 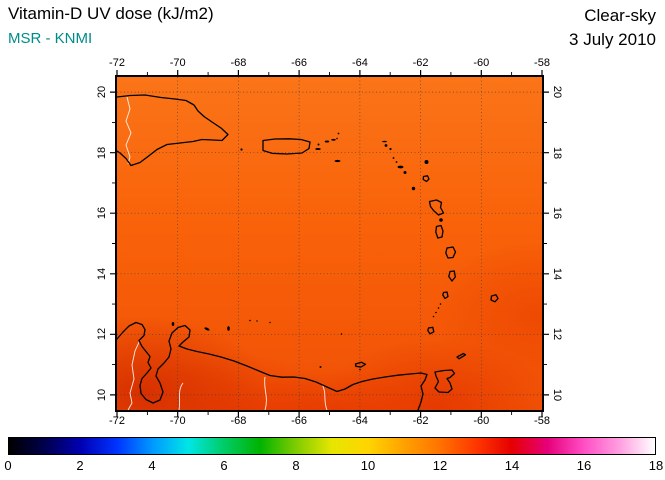 I want to click on lat-tick-label-right: 16, so click(x=557, y=213).